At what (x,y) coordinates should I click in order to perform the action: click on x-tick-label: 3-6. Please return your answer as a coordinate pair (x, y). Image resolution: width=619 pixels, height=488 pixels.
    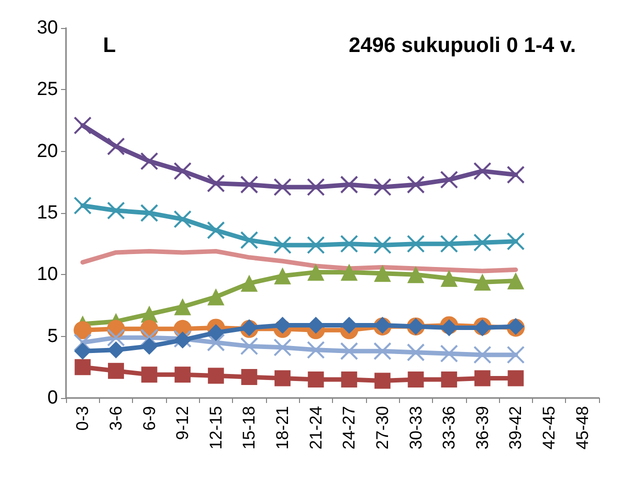
    Looking at the image, I should click on (116, 418).